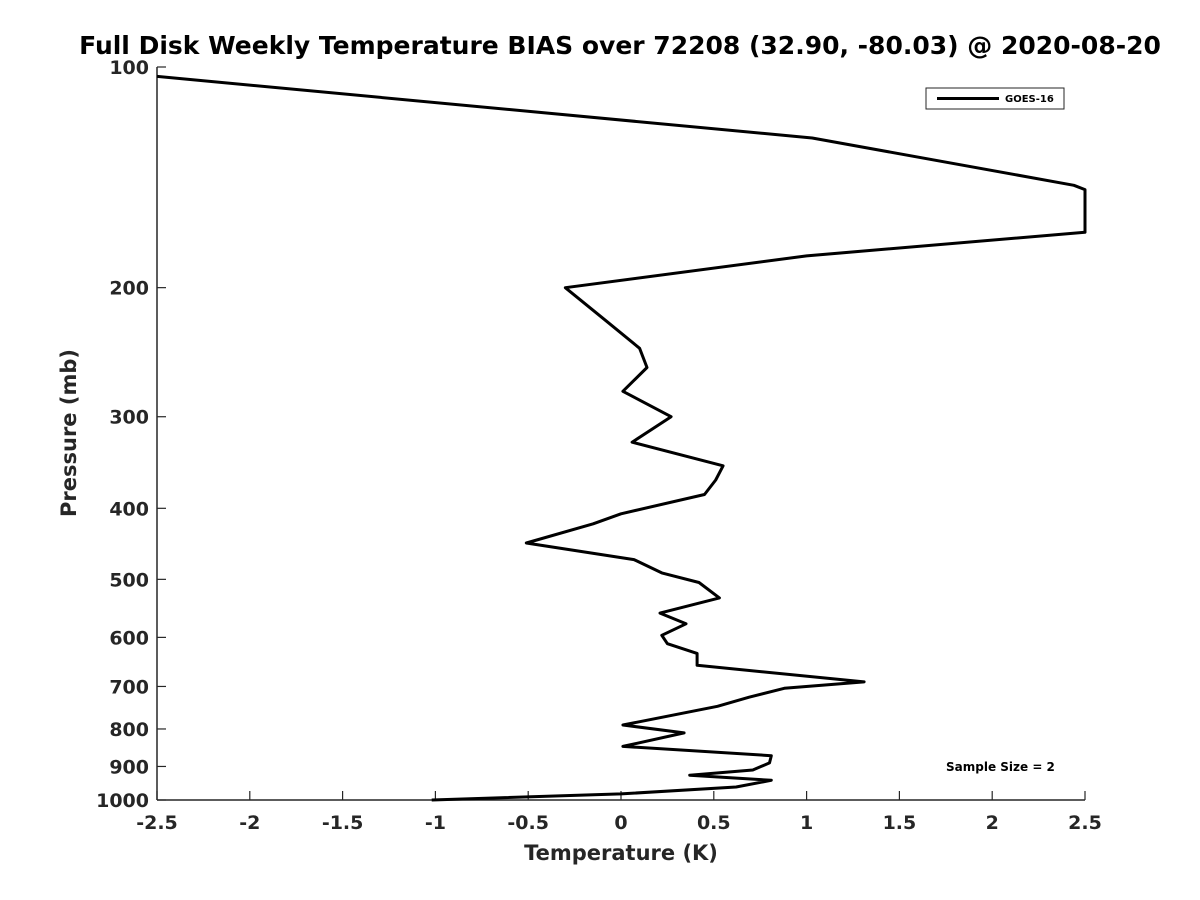 The width and height of the screenshot is (1200, 900). What do you see at coordinates (620, 823) in the screenshot?
I see `x-tick-label: 0` at bounding box center [620, 823].